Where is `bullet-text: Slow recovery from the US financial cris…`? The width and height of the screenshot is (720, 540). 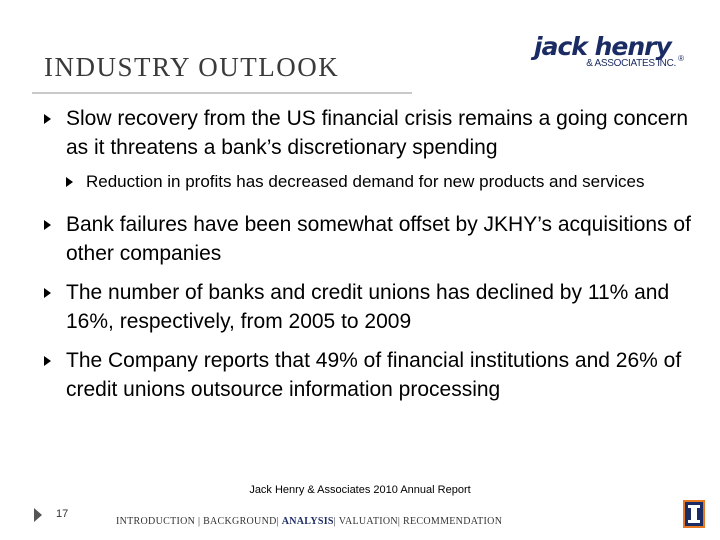
bullet-text: Slow recovery from the US financial cris… is located at coordinates (377, 133).